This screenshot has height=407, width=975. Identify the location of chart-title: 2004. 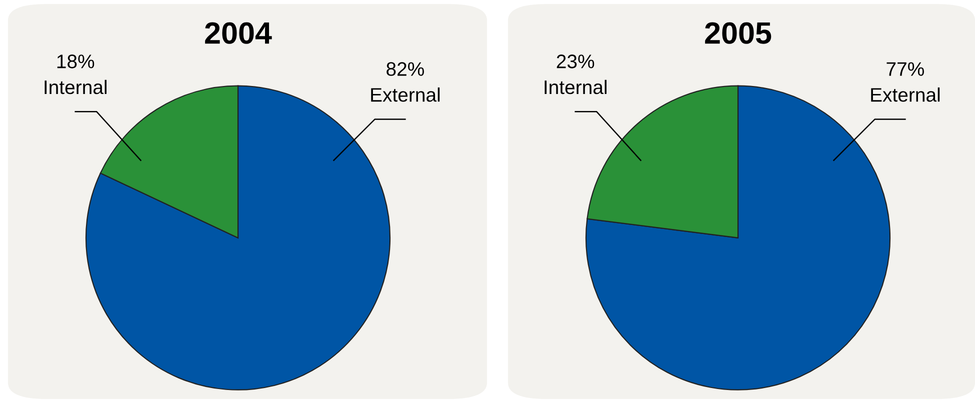
(238, 33).